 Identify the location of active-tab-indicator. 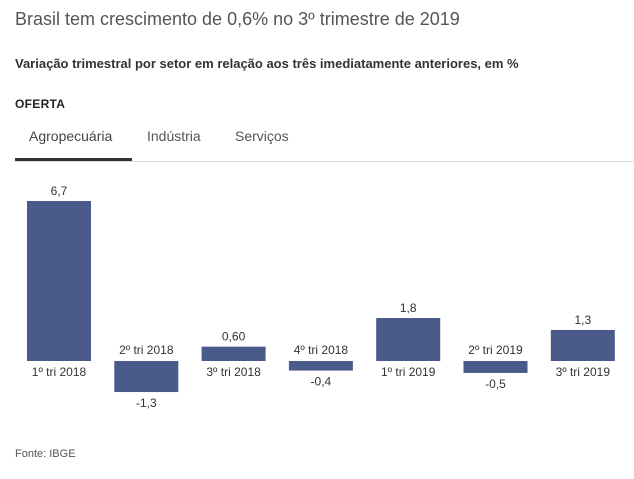
(73, 159).